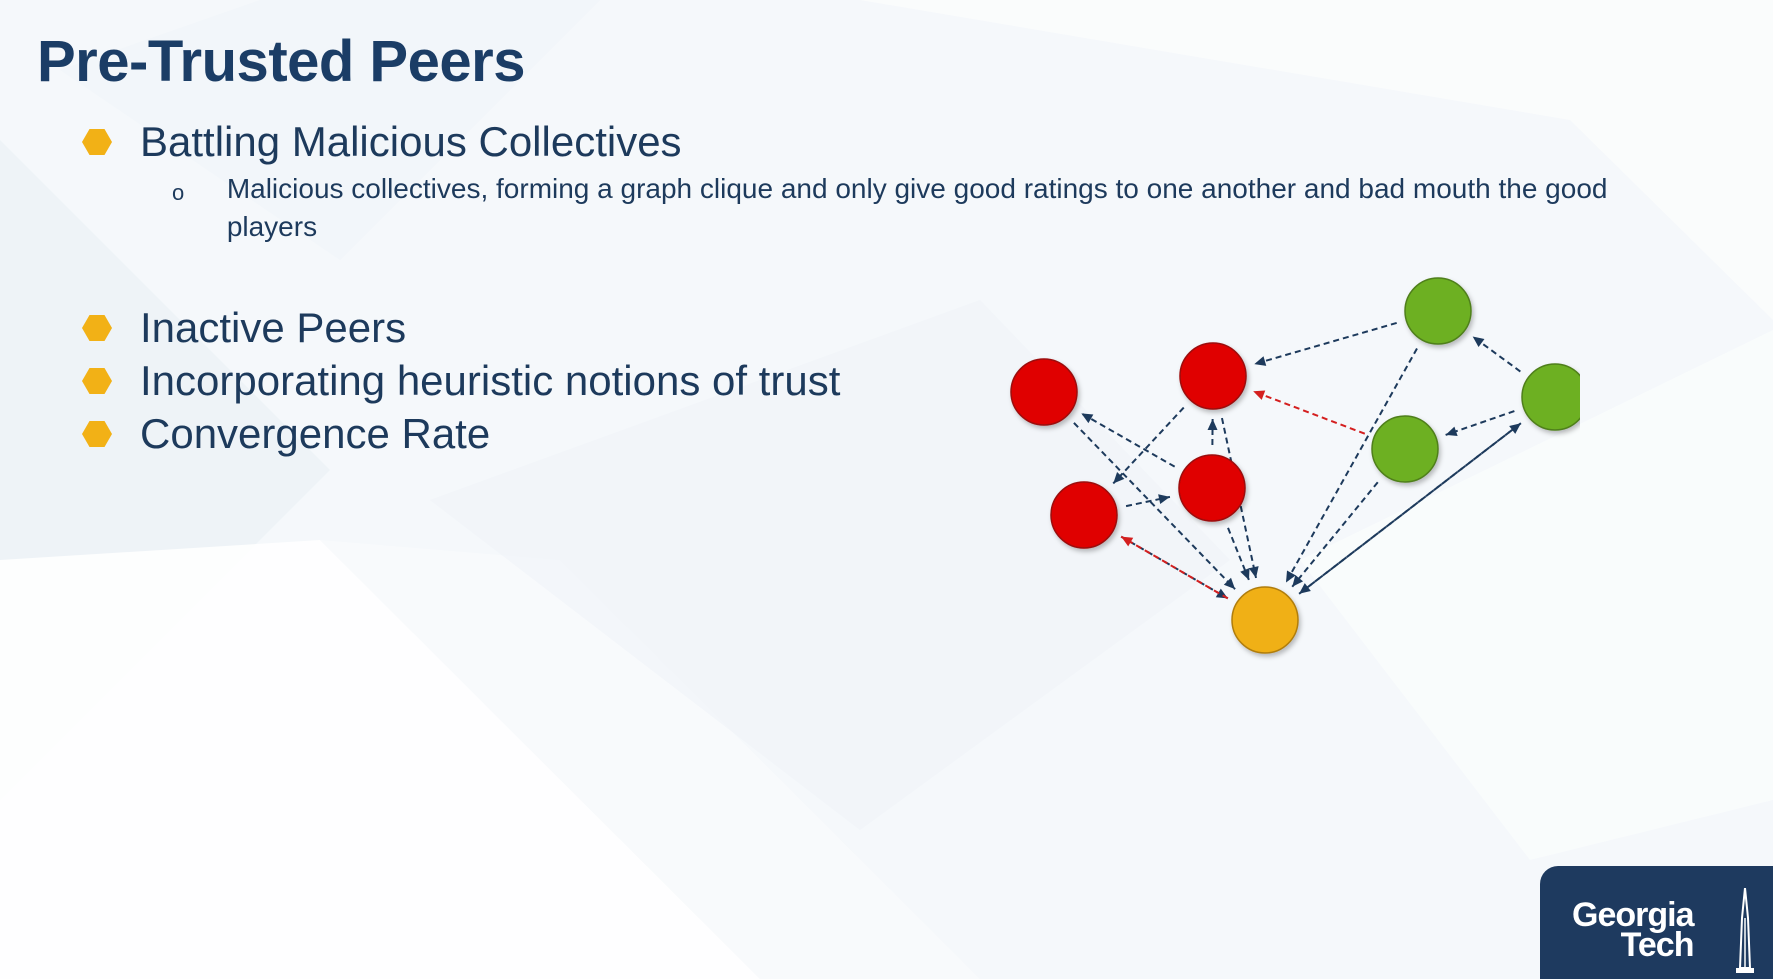  I want to click on pretrusted-peer-node-y, so click(1265, 620).